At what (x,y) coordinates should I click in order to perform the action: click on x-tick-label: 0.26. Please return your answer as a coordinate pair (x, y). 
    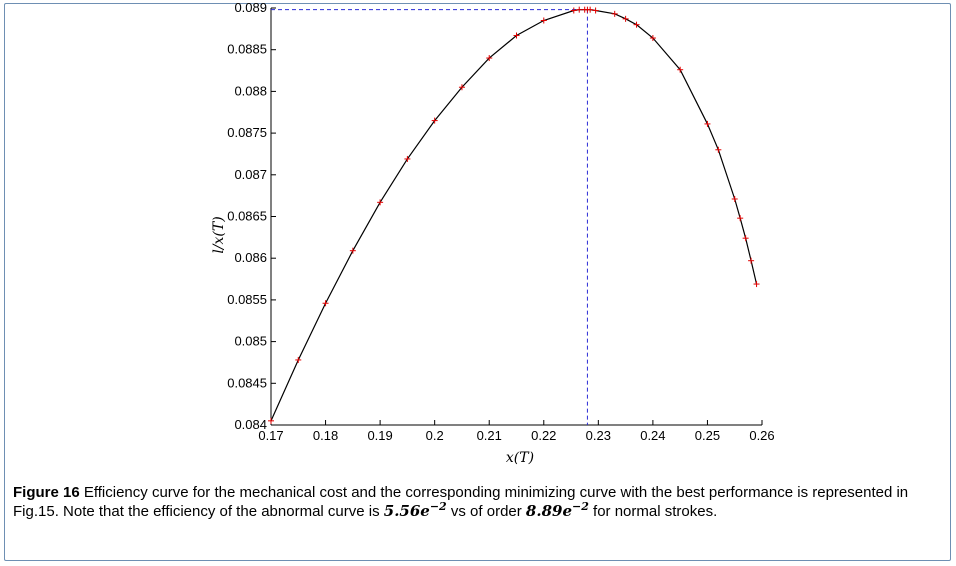
    Looking at the image, I should click on (761, 435).